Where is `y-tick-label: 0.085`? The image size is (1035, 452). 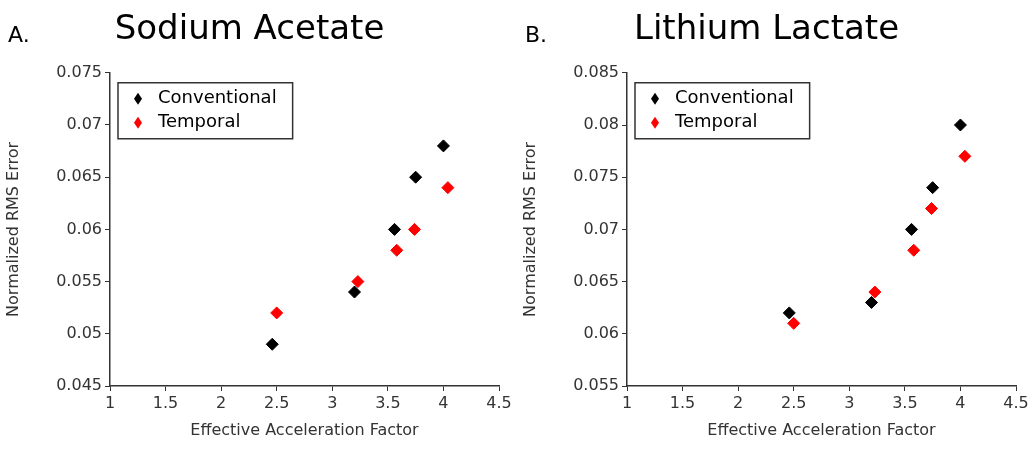 y-tick-label: 0.085 is located at coordinates (596, 71).